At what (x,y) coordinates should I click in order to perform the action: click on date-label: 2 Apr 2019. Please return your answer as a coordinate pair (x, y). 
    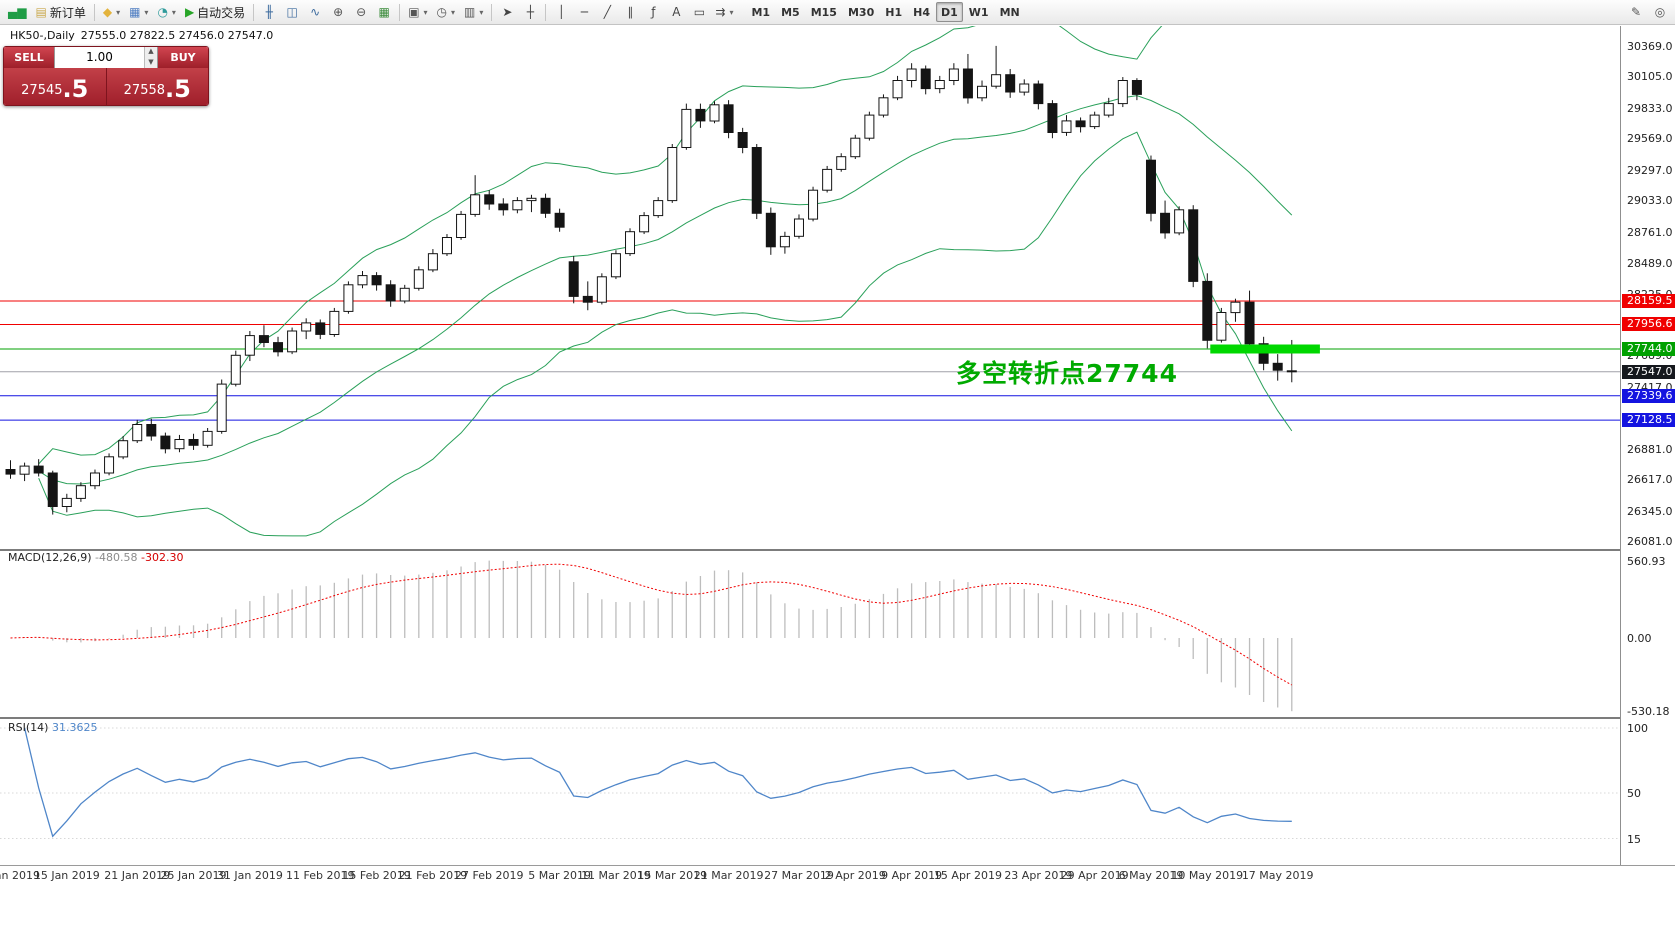
    Looking at the image, I should click on (855, 875).